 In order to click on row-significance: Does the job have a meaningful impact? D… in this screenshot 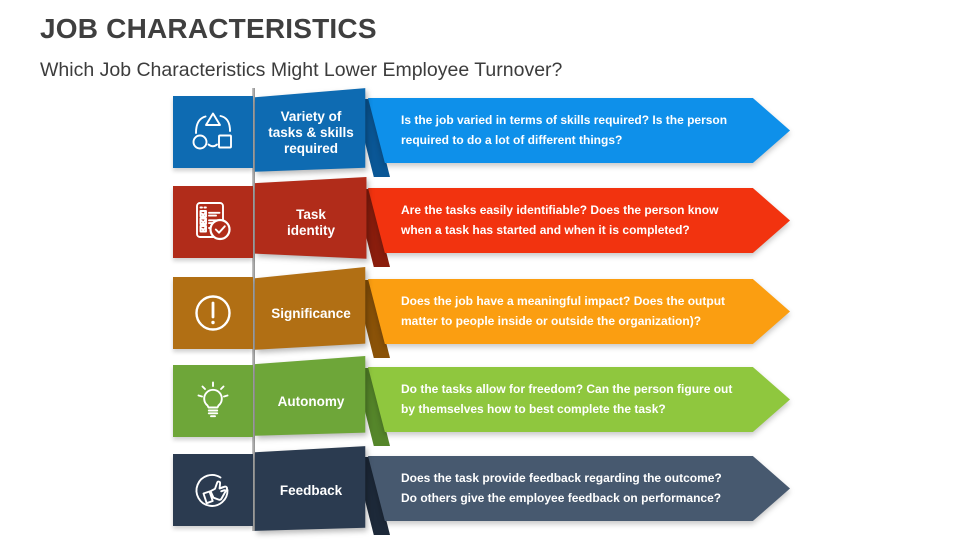, I will do `click(488, 314)`.